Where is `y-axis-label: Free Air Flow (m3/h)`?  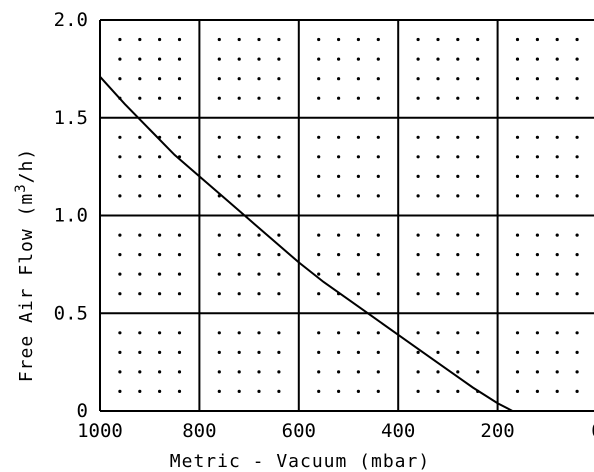
y-axis-label: Free Air Flow (m3/h) is located at coordinates (25, 265).